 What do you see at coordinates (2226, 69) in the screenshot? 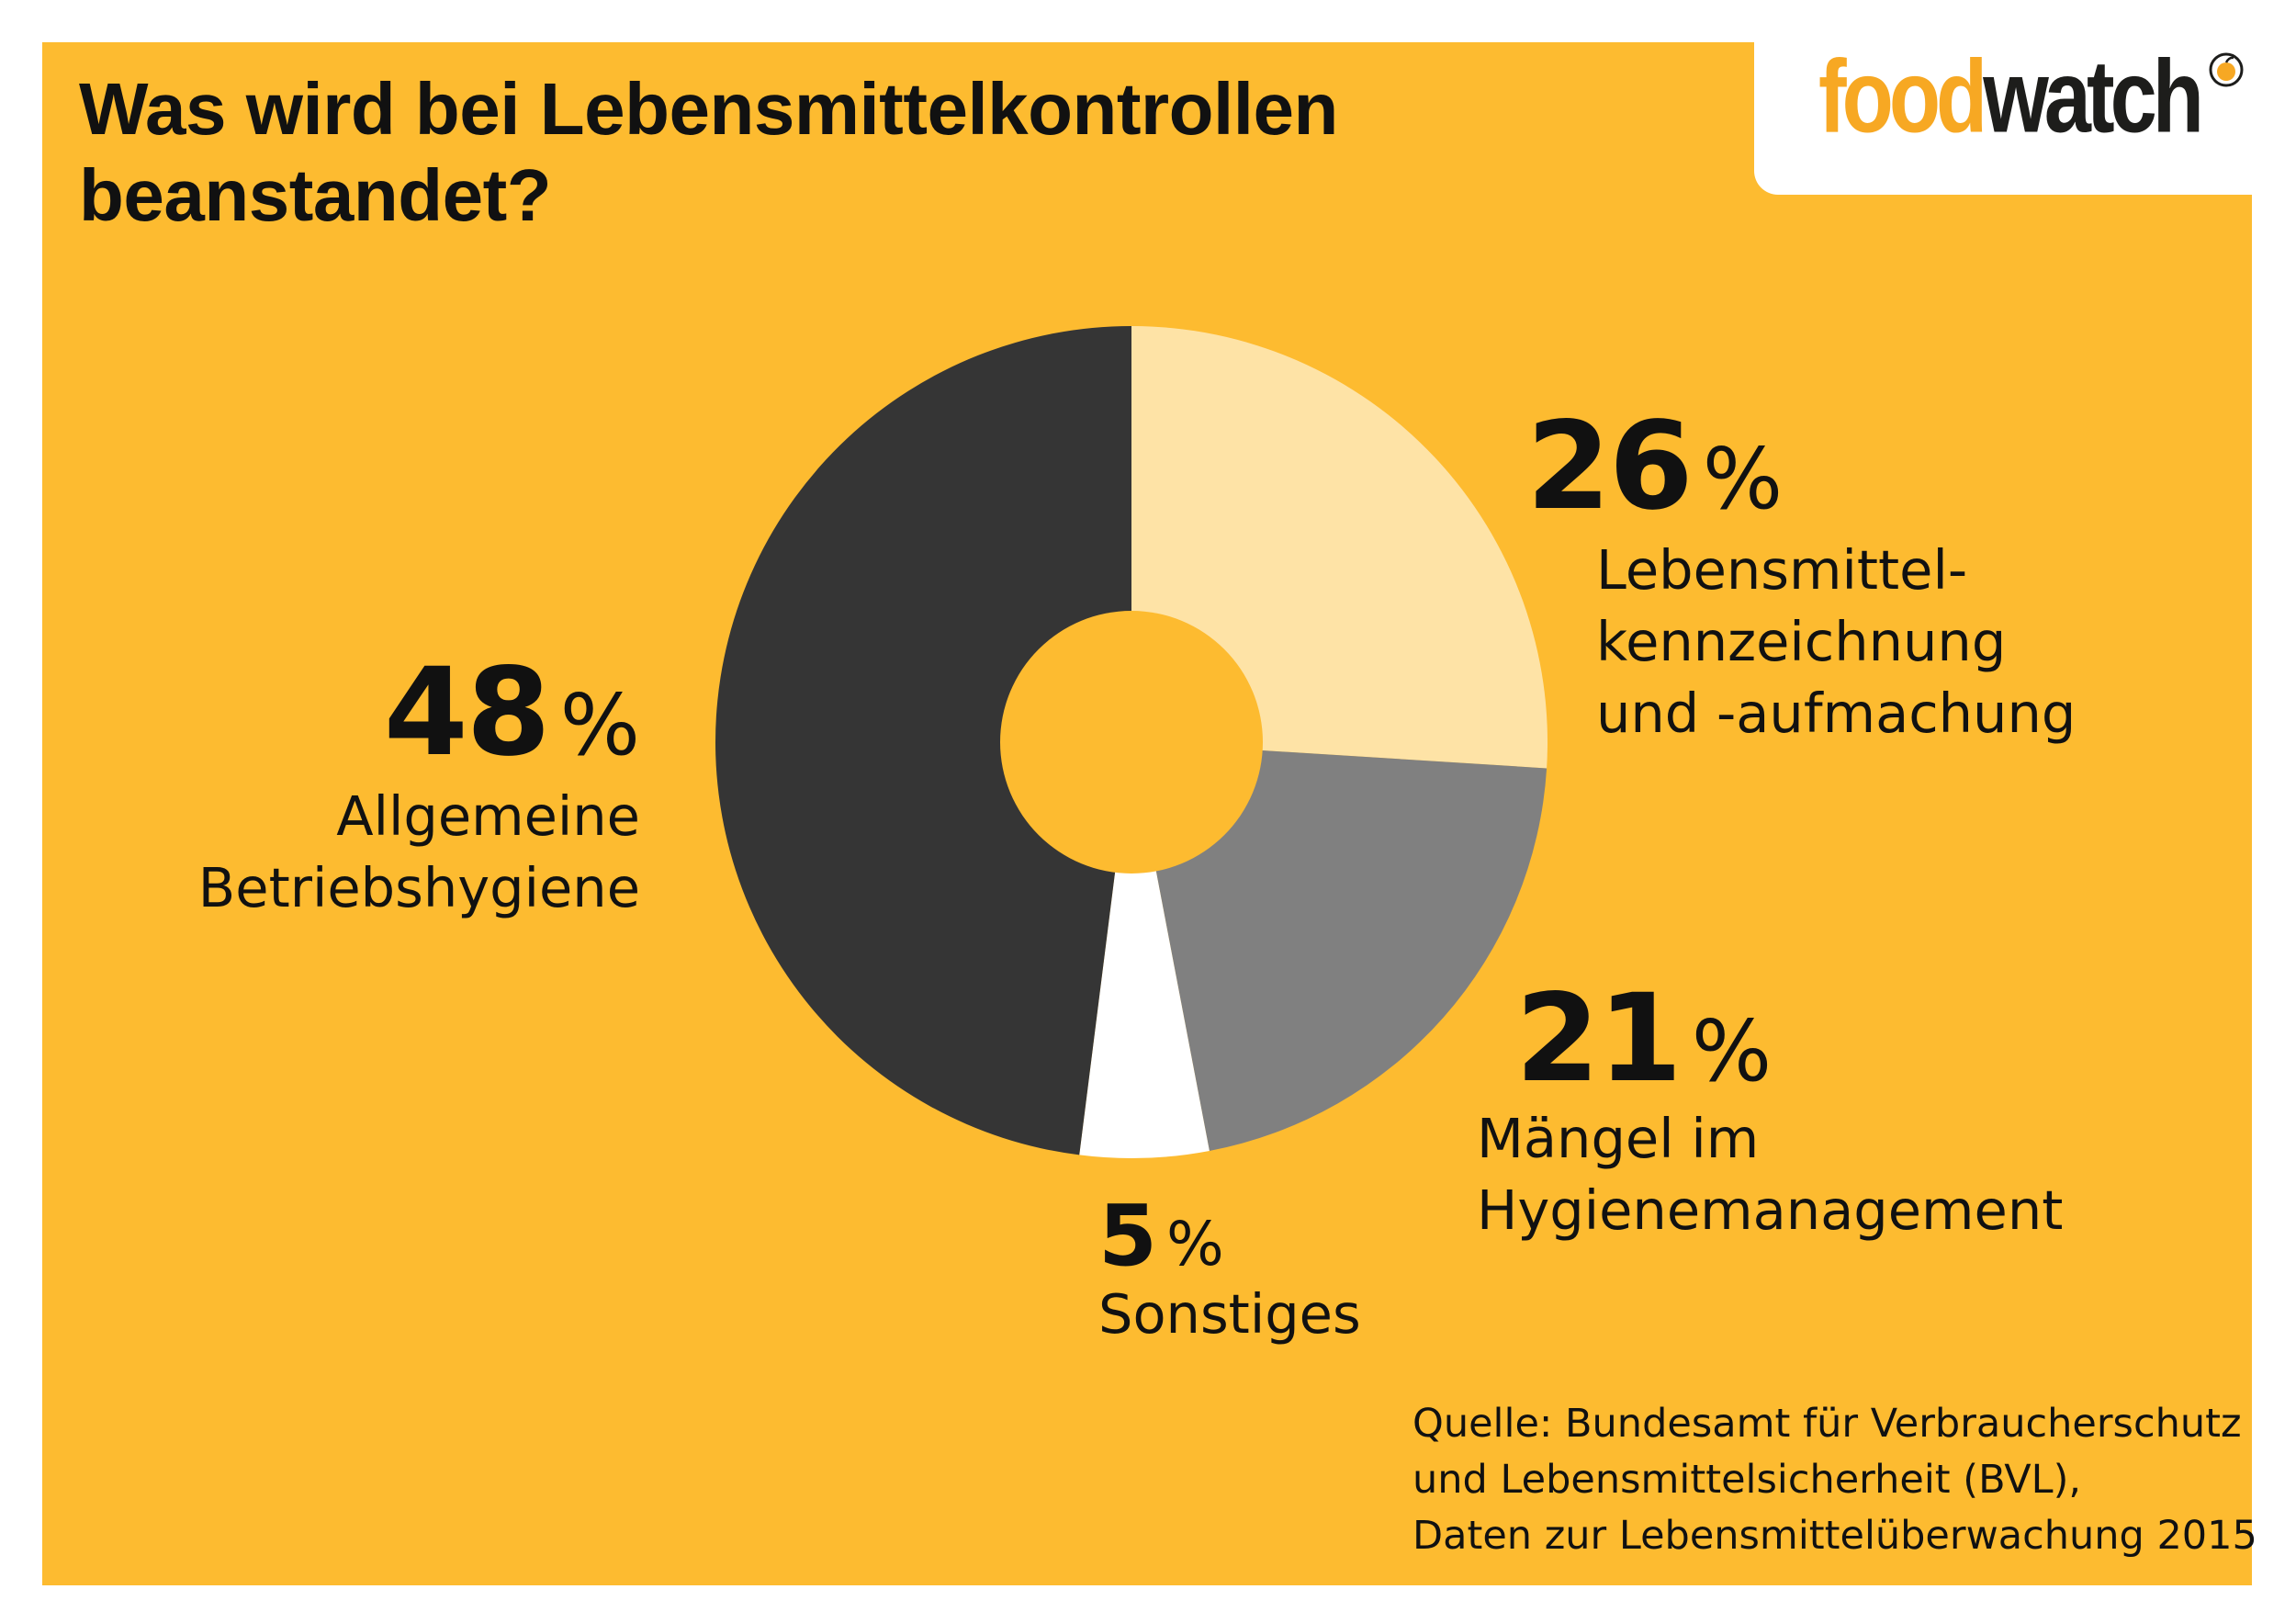
I see `foodwatch-globe-mark-icon` at bounding box center [2226, 69].